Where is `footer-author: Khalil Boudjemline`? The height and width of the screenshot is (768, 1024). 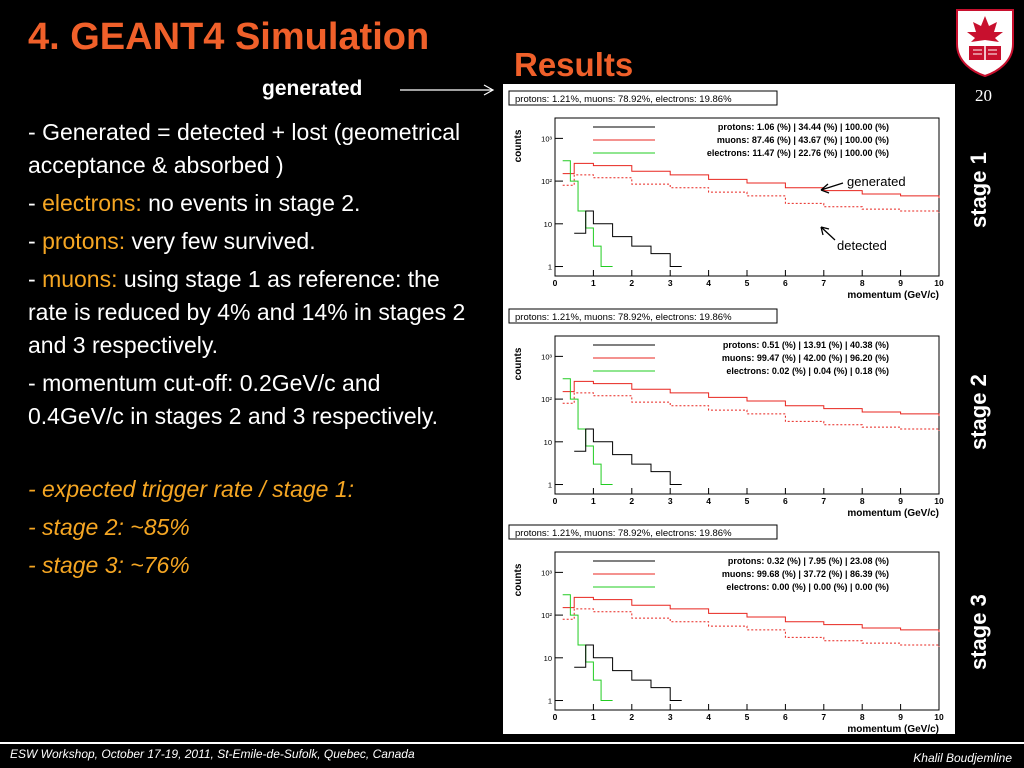
footer-author: Khalil Boudjemline is located at coordinates (962, 758).